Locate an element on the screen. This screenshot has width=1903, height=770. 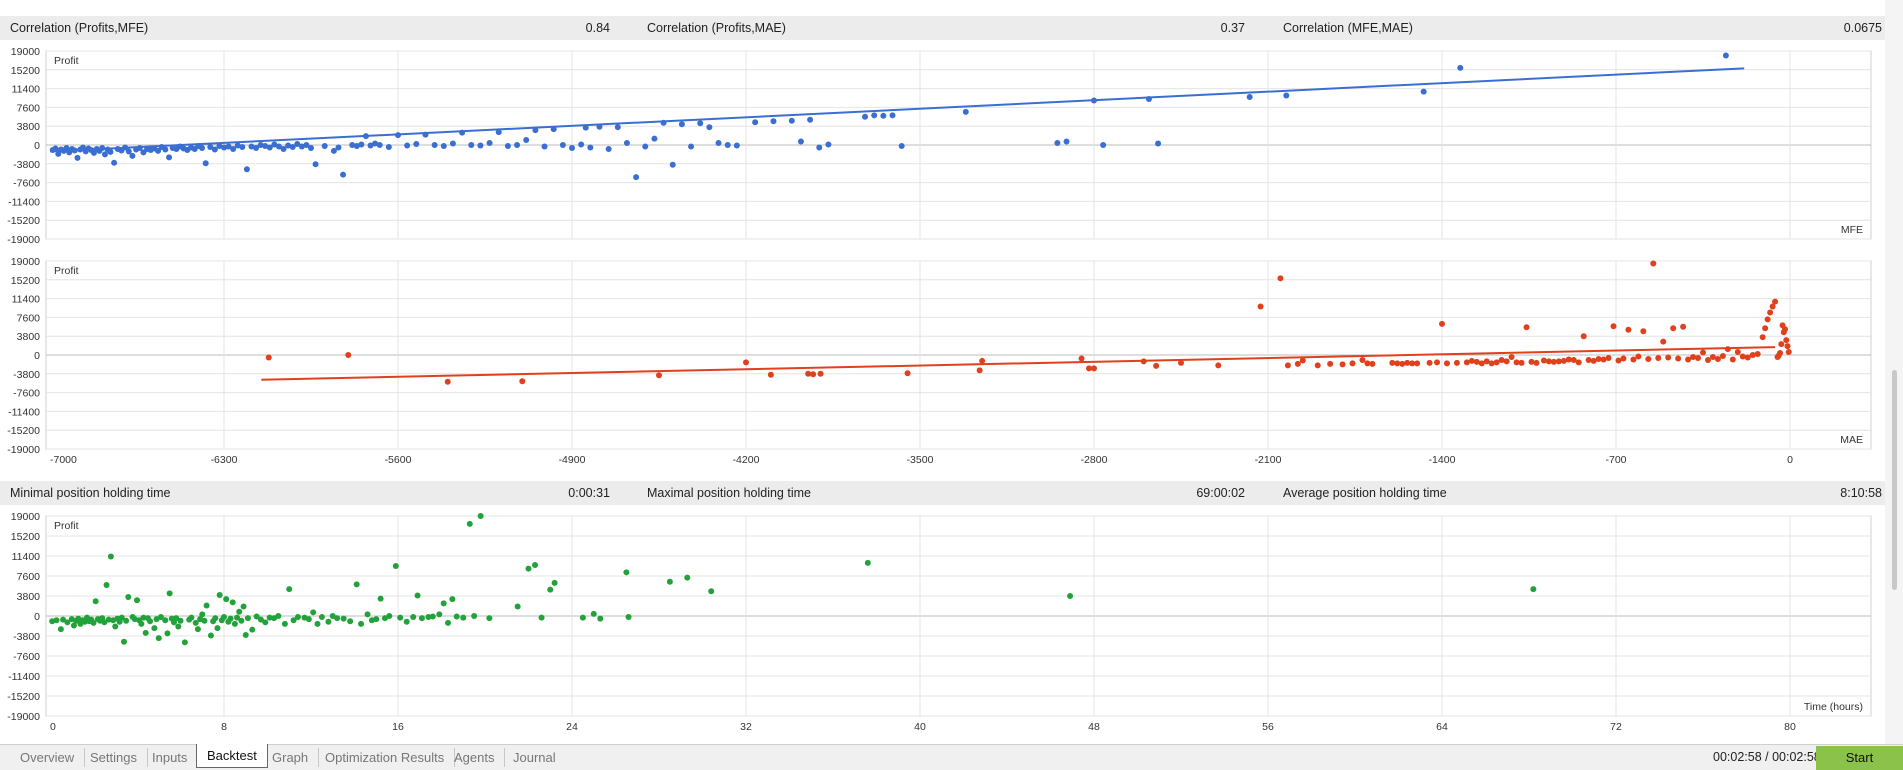
y-tick-label: 11400 is located at coordinates (26, 90).